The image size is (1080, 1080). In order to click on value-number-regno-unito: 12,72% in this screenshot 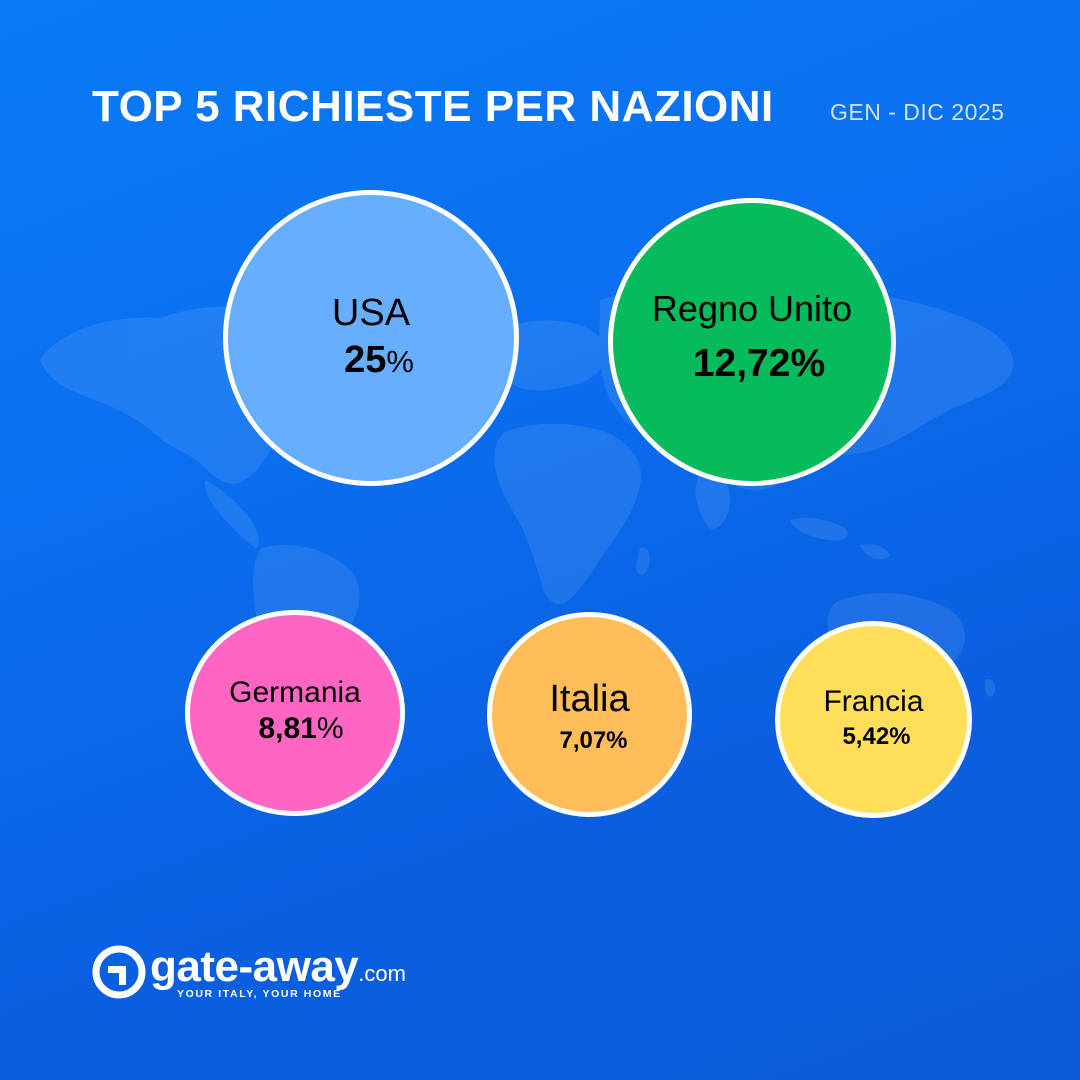, I will do `click(759, 363)`.